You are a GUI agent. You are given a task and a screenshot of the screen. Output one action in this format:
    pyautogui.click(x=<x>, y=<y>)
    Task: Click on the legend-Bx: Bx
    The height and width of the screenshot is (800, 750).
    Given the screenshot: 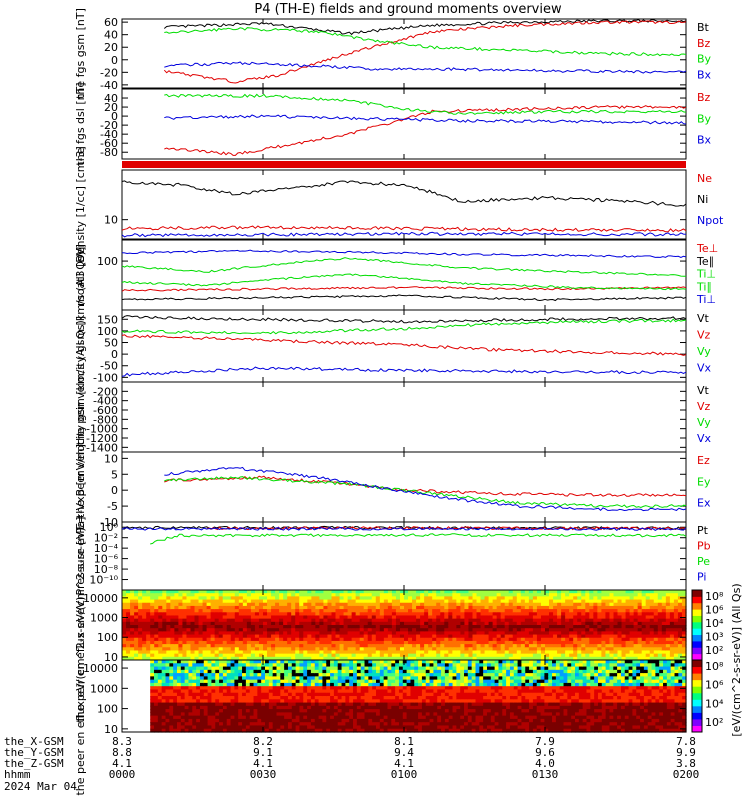 What is the action you would take?
    pyautogui.click(x=704, y=140)
    